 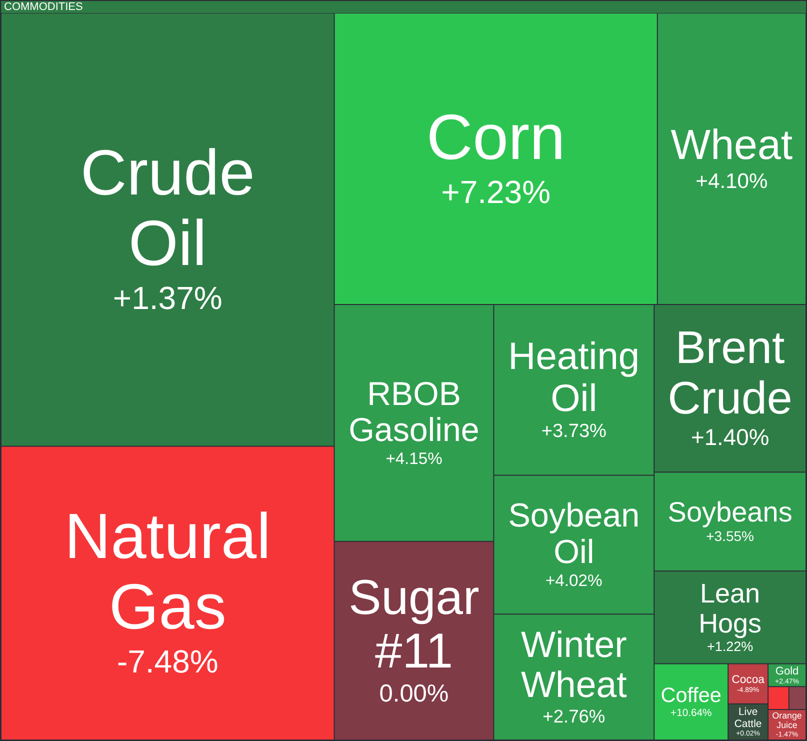 What do you see at coordinates (787, 671) in the screenshot?
I see `category-label: Gold` at bounding box center [787, 671].